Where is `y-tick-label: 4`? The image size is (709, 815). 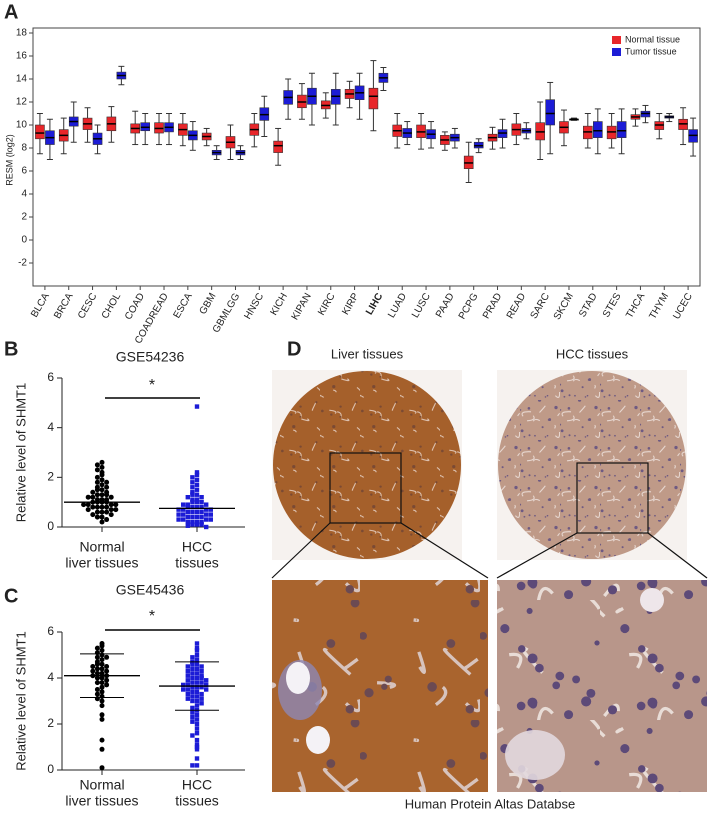 y-tick-label: 4 is located at coordinates (24, 194).